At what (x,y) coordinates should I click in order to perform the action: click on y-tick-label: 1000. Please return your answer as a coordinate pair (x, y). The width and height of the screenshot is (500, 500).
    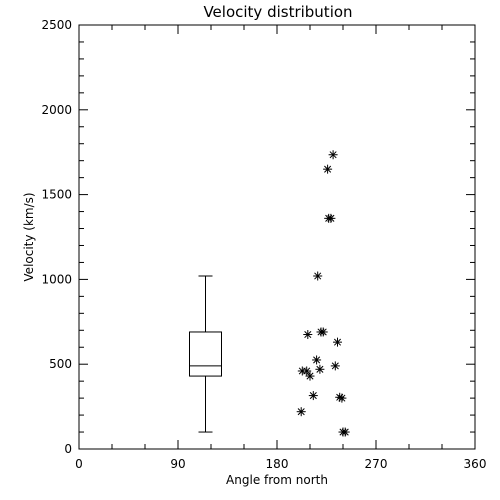
    Looking at the image, I should click on (56, 279).